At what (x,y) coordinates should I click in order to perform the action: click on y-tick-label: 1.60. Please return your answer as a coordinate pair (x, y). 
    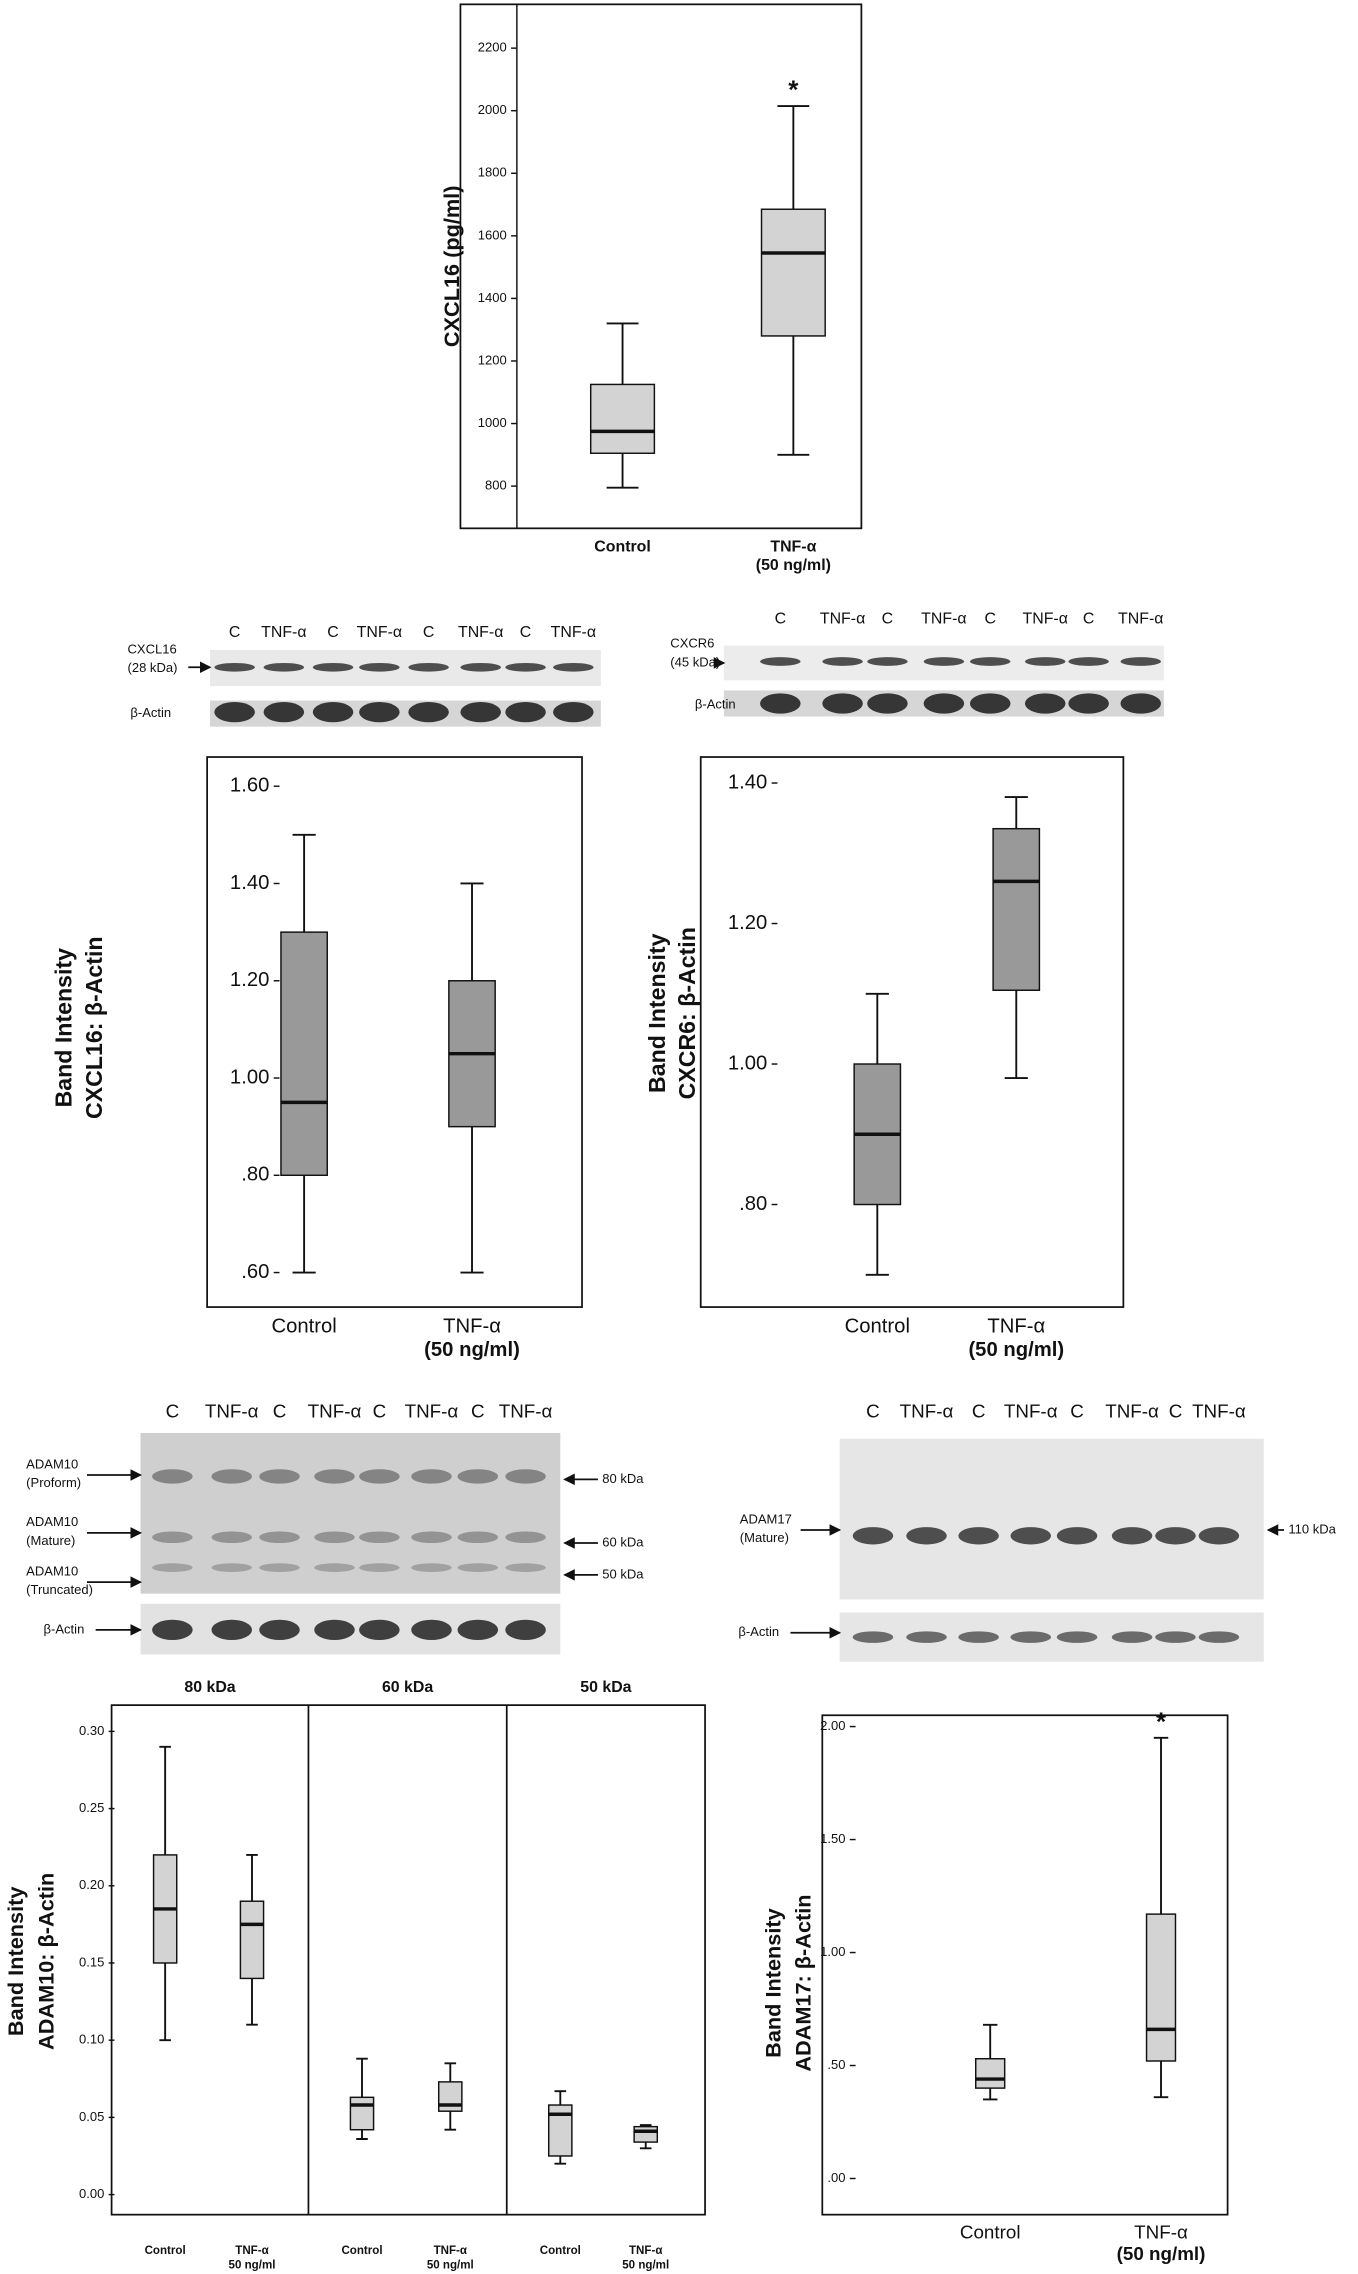
    Looking at the image, I should click on (249, 786).